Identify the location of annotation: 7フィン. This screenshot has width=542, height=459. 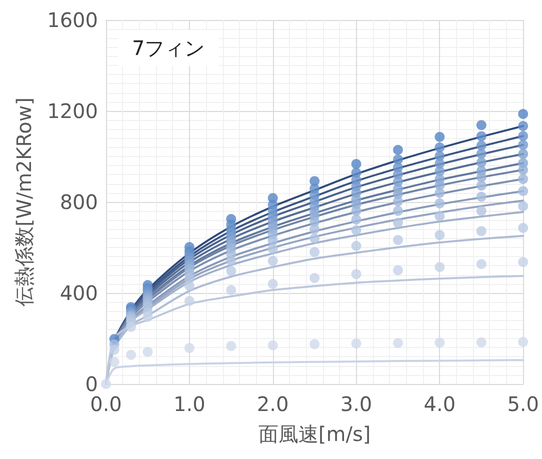
(168, 48).